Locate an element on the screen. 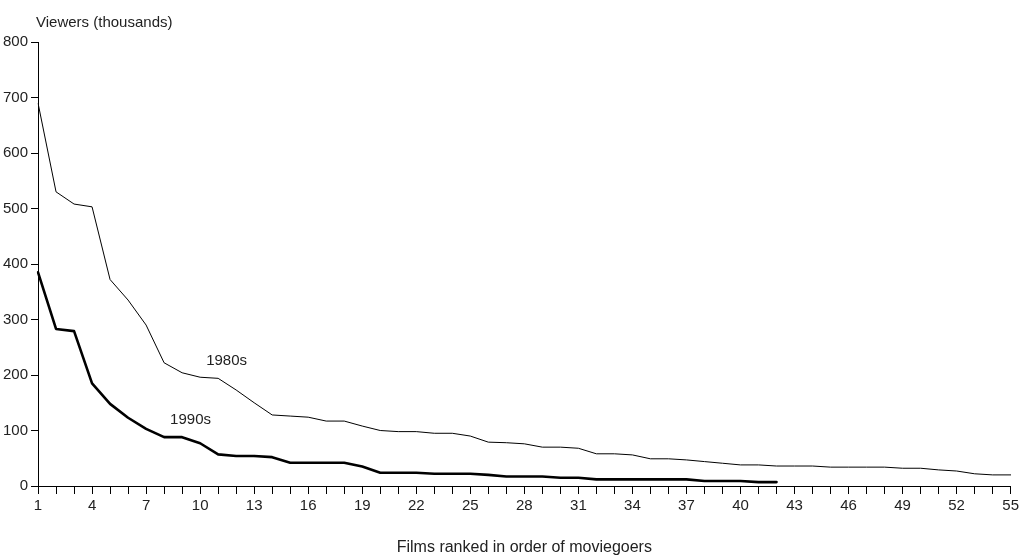 The height and width of the screenshot is (558, 1022). x-tick-label: 25 is located at coordinates (470, 505).